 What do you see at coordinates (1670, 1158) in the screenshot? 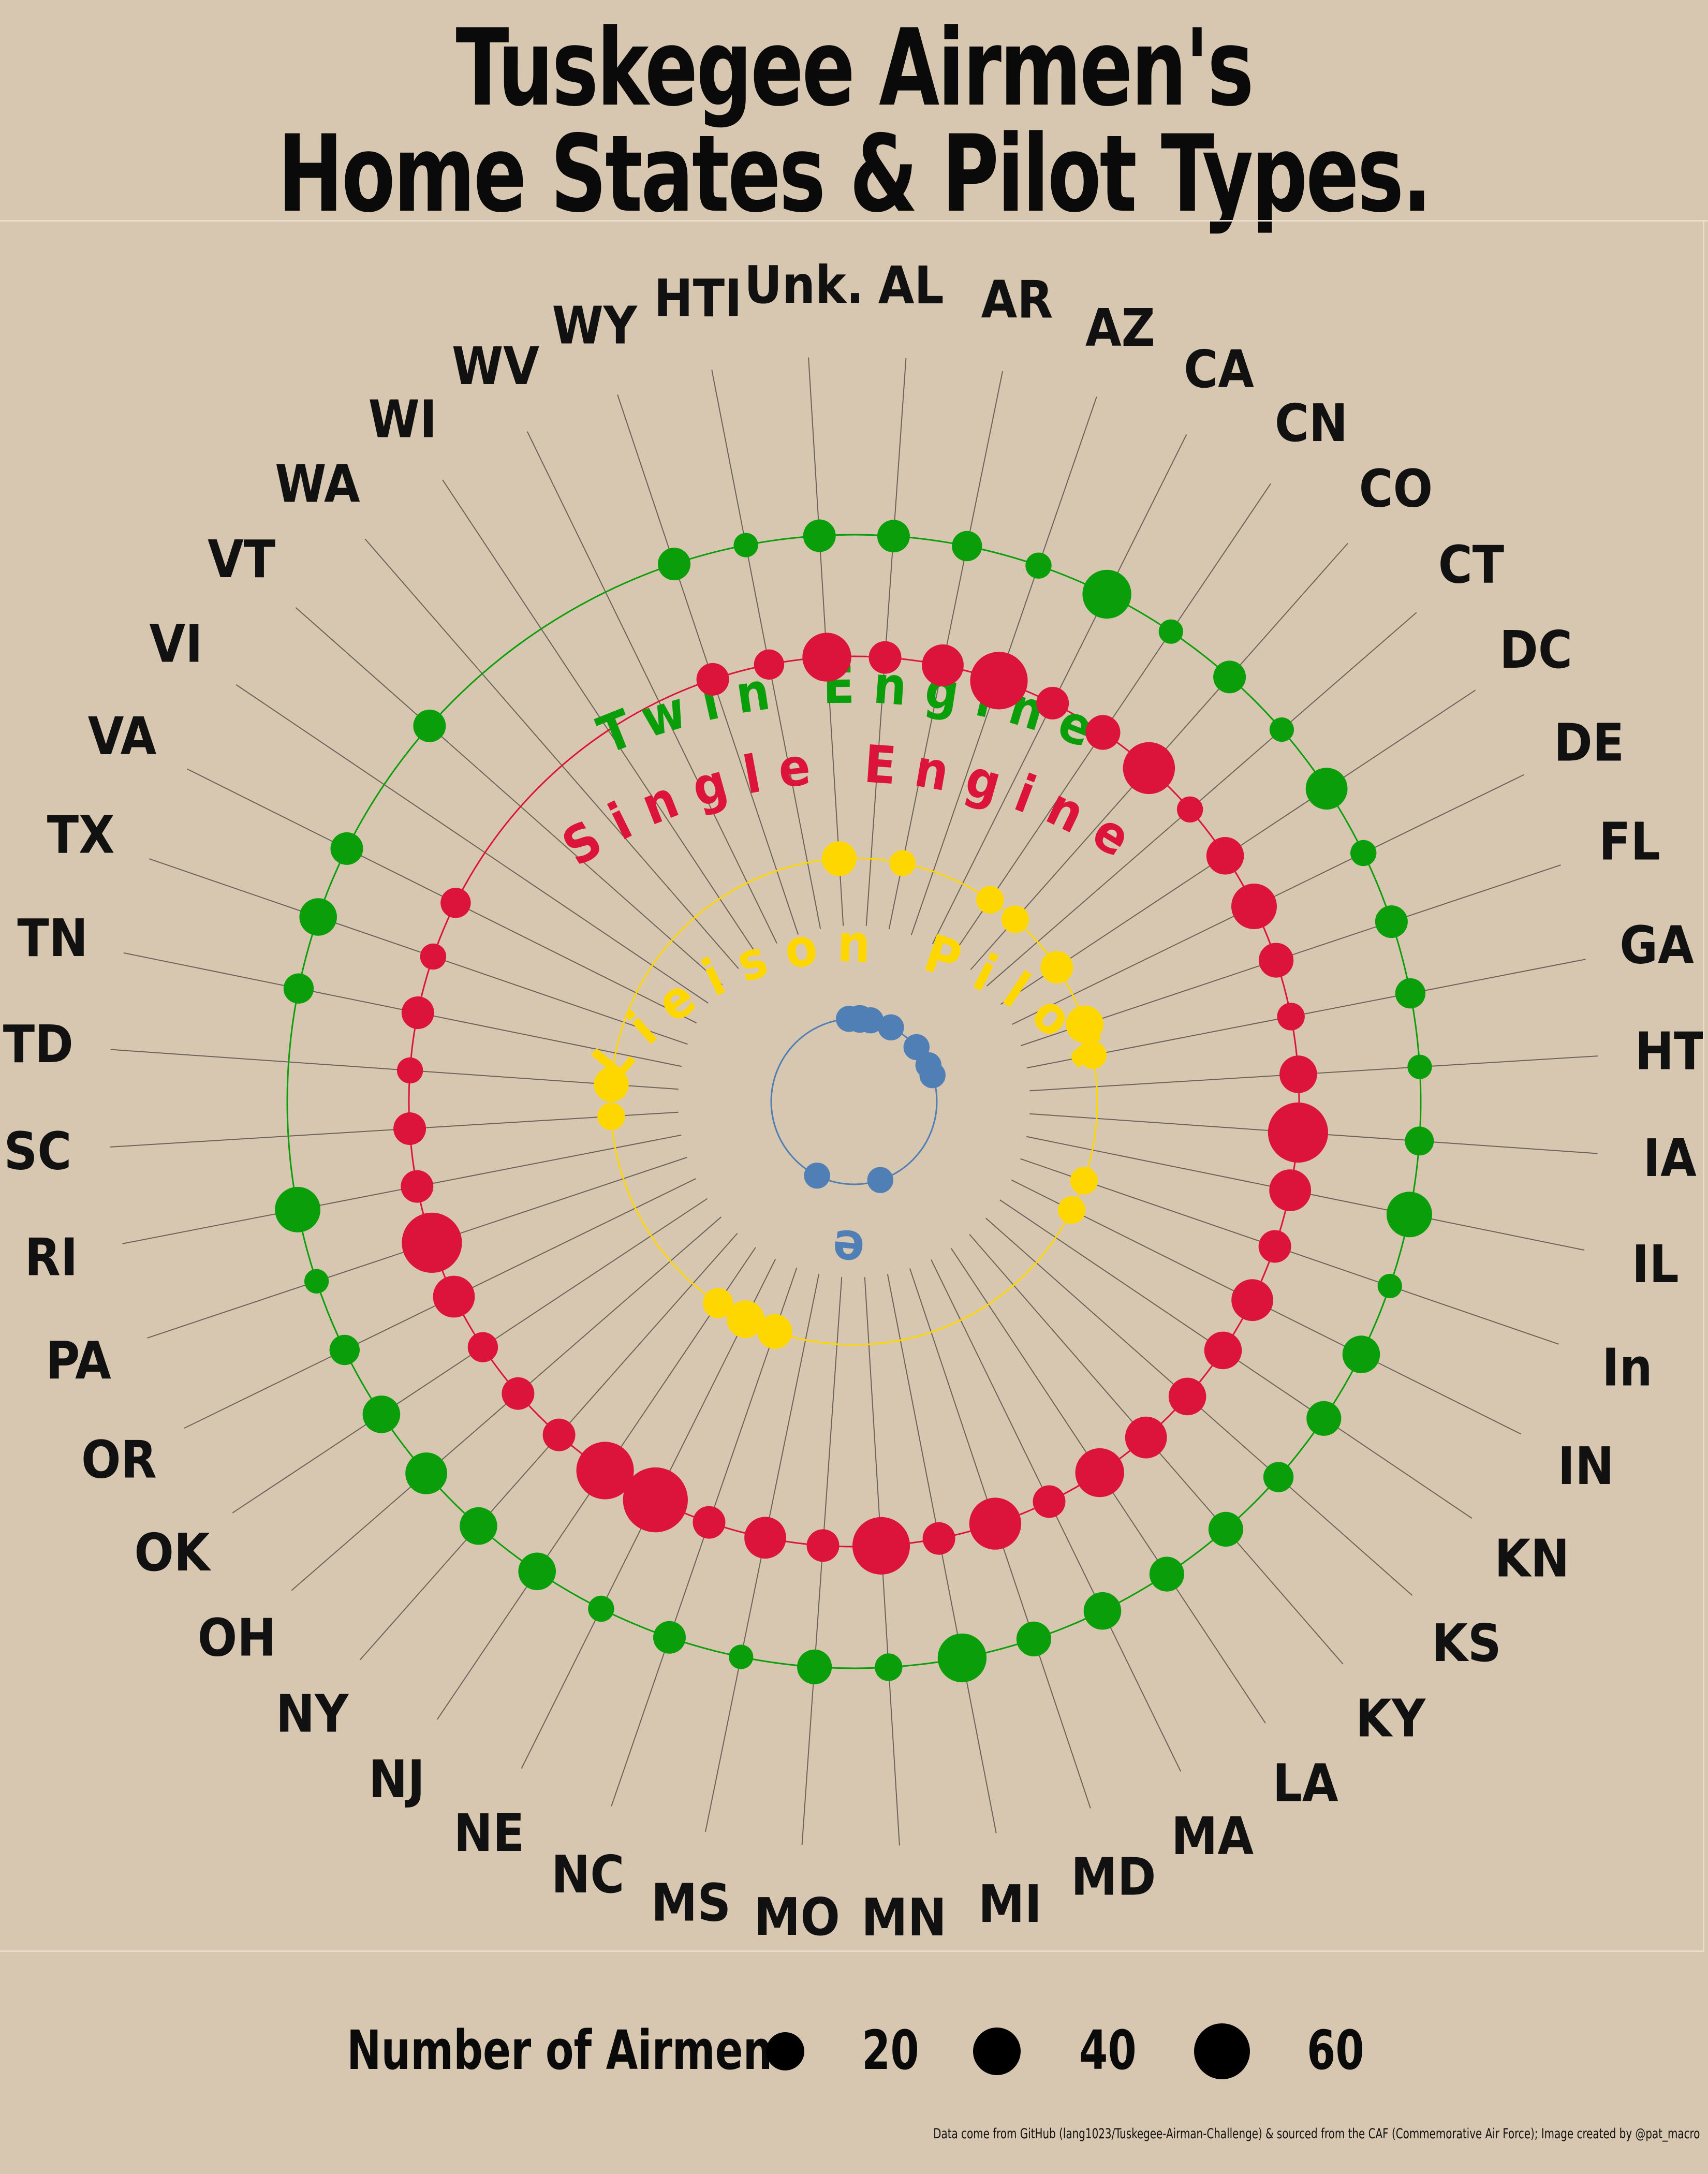
I see `state-label-ia: IA` at bounding box center [1670, 1158].